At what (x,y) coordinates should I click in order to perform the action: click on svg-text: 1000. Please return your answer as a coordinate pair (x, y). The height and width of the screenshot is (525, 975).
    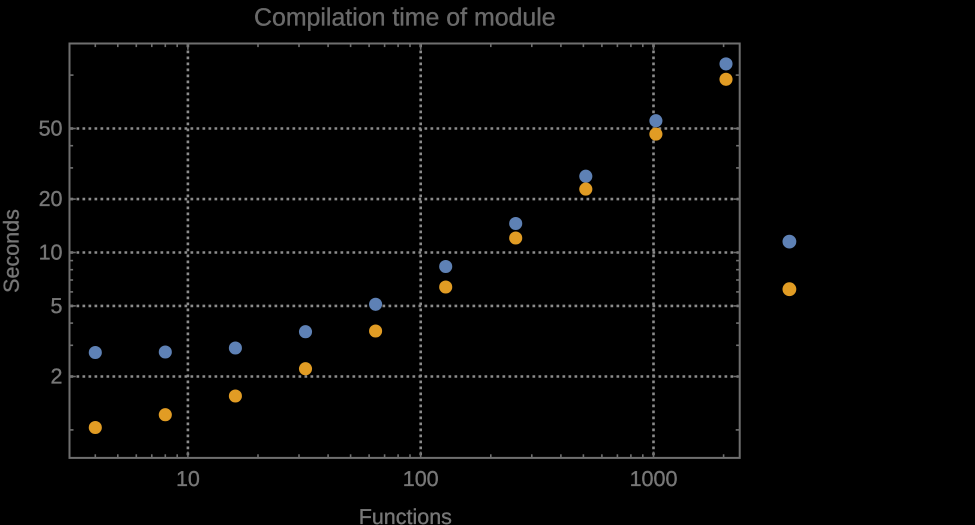
    Looking at the image, I should click on (654, 479).